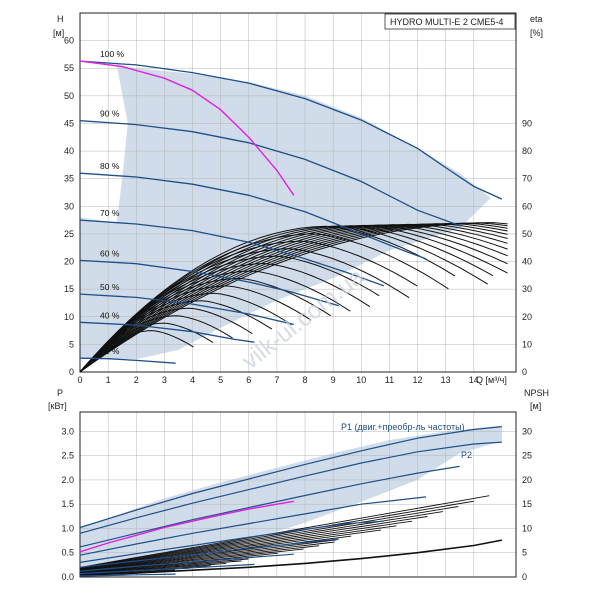 The image size is (600, 600). I want to click on power-tick-label: 2.5, so click(67, 456).